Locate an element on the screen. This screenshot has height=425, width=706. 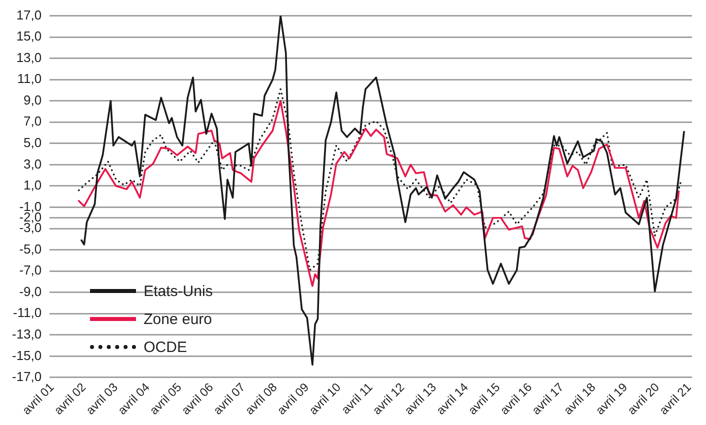
legend-label: OCDE is located at coordinates (165, 347).